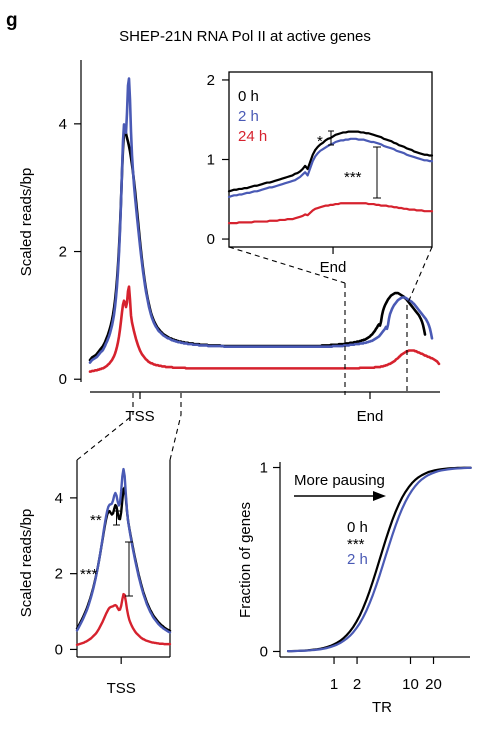  Describe the element at coordinates (356, 544) in the screenshot. I see `cdf-legend-stars: ***` at that location.